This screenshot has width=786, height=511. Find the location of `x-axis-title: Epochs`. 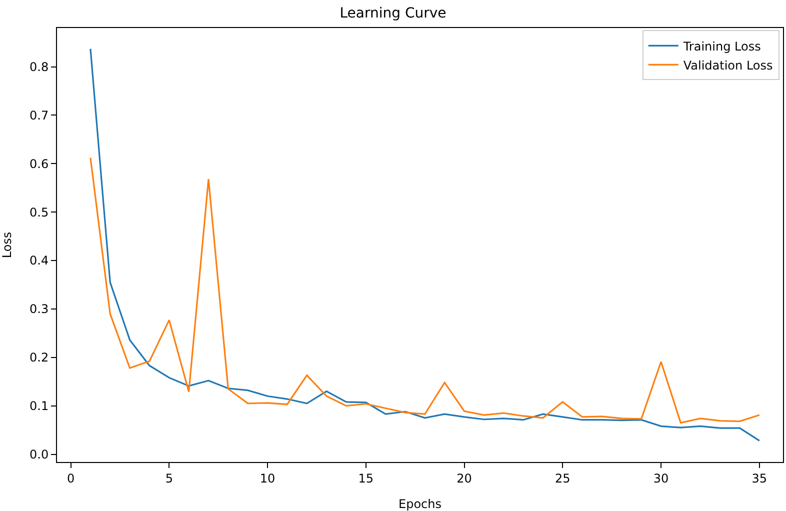

x-axis-title: Epochs is located at coordinates (420, 504).